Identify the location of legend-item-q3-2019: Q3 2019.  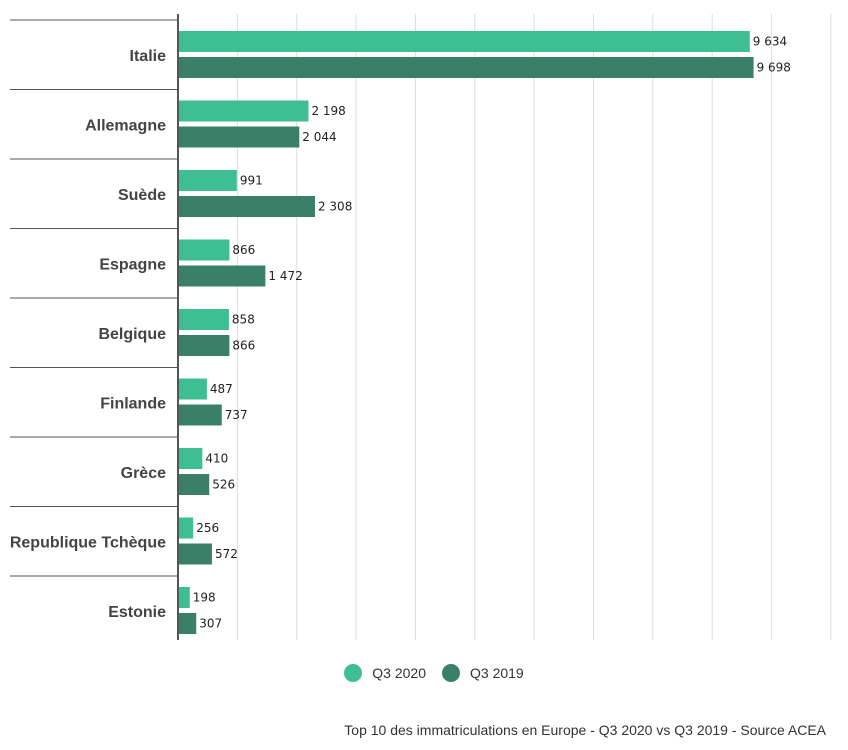
(483, 673).